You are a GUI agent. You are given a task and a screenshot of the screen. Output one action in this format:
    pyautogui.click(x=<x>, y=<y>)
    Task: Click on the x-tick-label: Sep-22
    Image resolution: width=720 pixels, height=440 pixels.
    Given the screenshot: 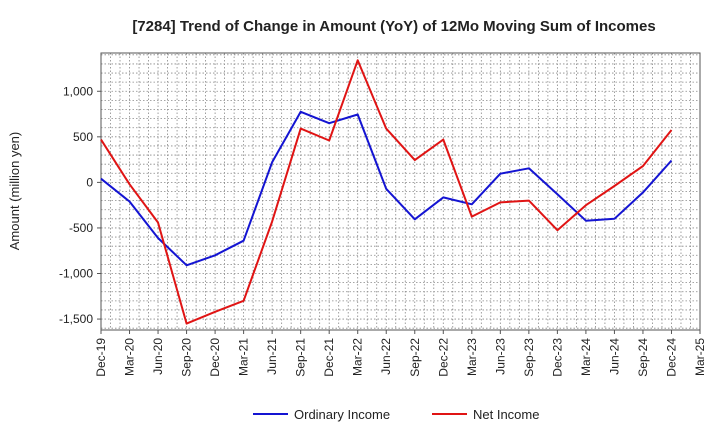 What is the action you would take?
    pyautogui.click(x=415, y=357)
    